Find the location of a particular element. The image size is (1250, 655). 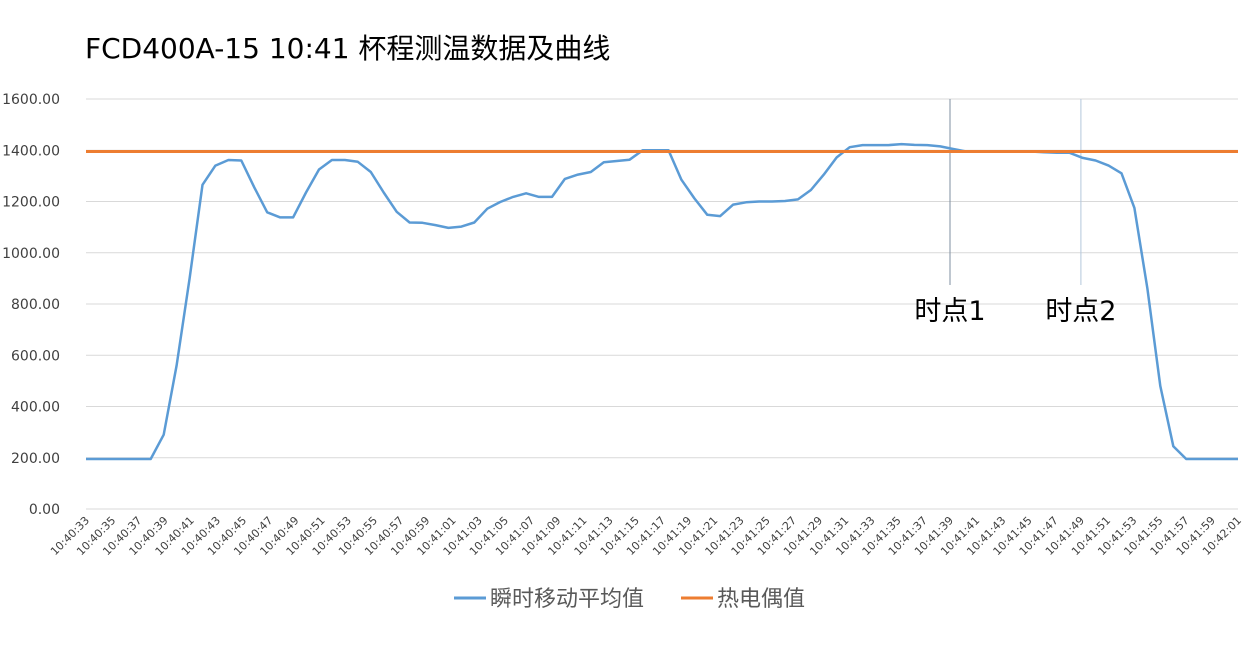

y-tick-label: 1600.00 is located at coordinates (31, 100).